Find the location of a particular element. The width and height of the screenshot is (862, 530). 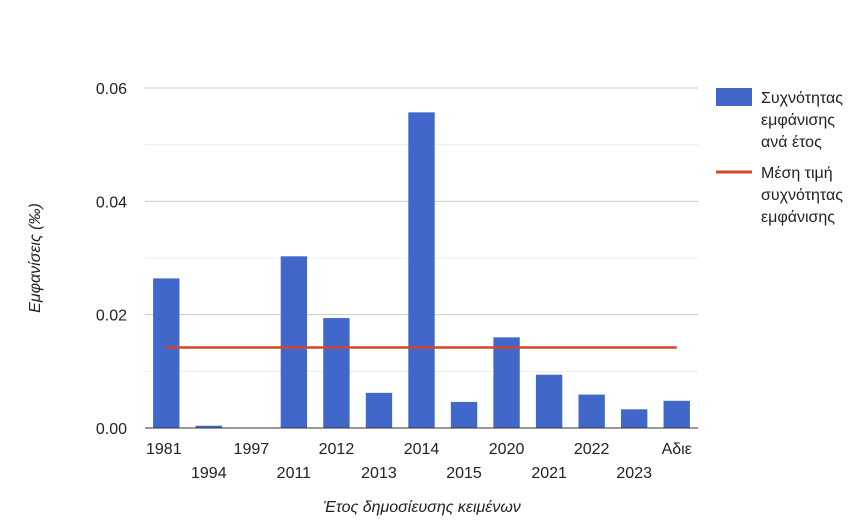

x-tick-label: 1997 is located at coordinates (252, 449).